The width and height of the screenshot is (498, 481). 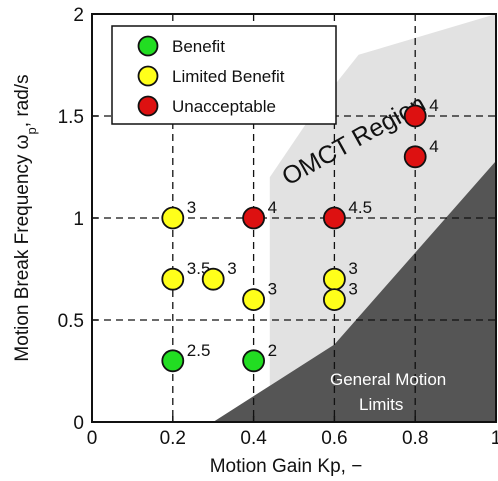 What do you see at coordinates (388, 379) in the screenshot?
I see `general-motion-limits-label: General Motion` at bounding box center [388, 379].